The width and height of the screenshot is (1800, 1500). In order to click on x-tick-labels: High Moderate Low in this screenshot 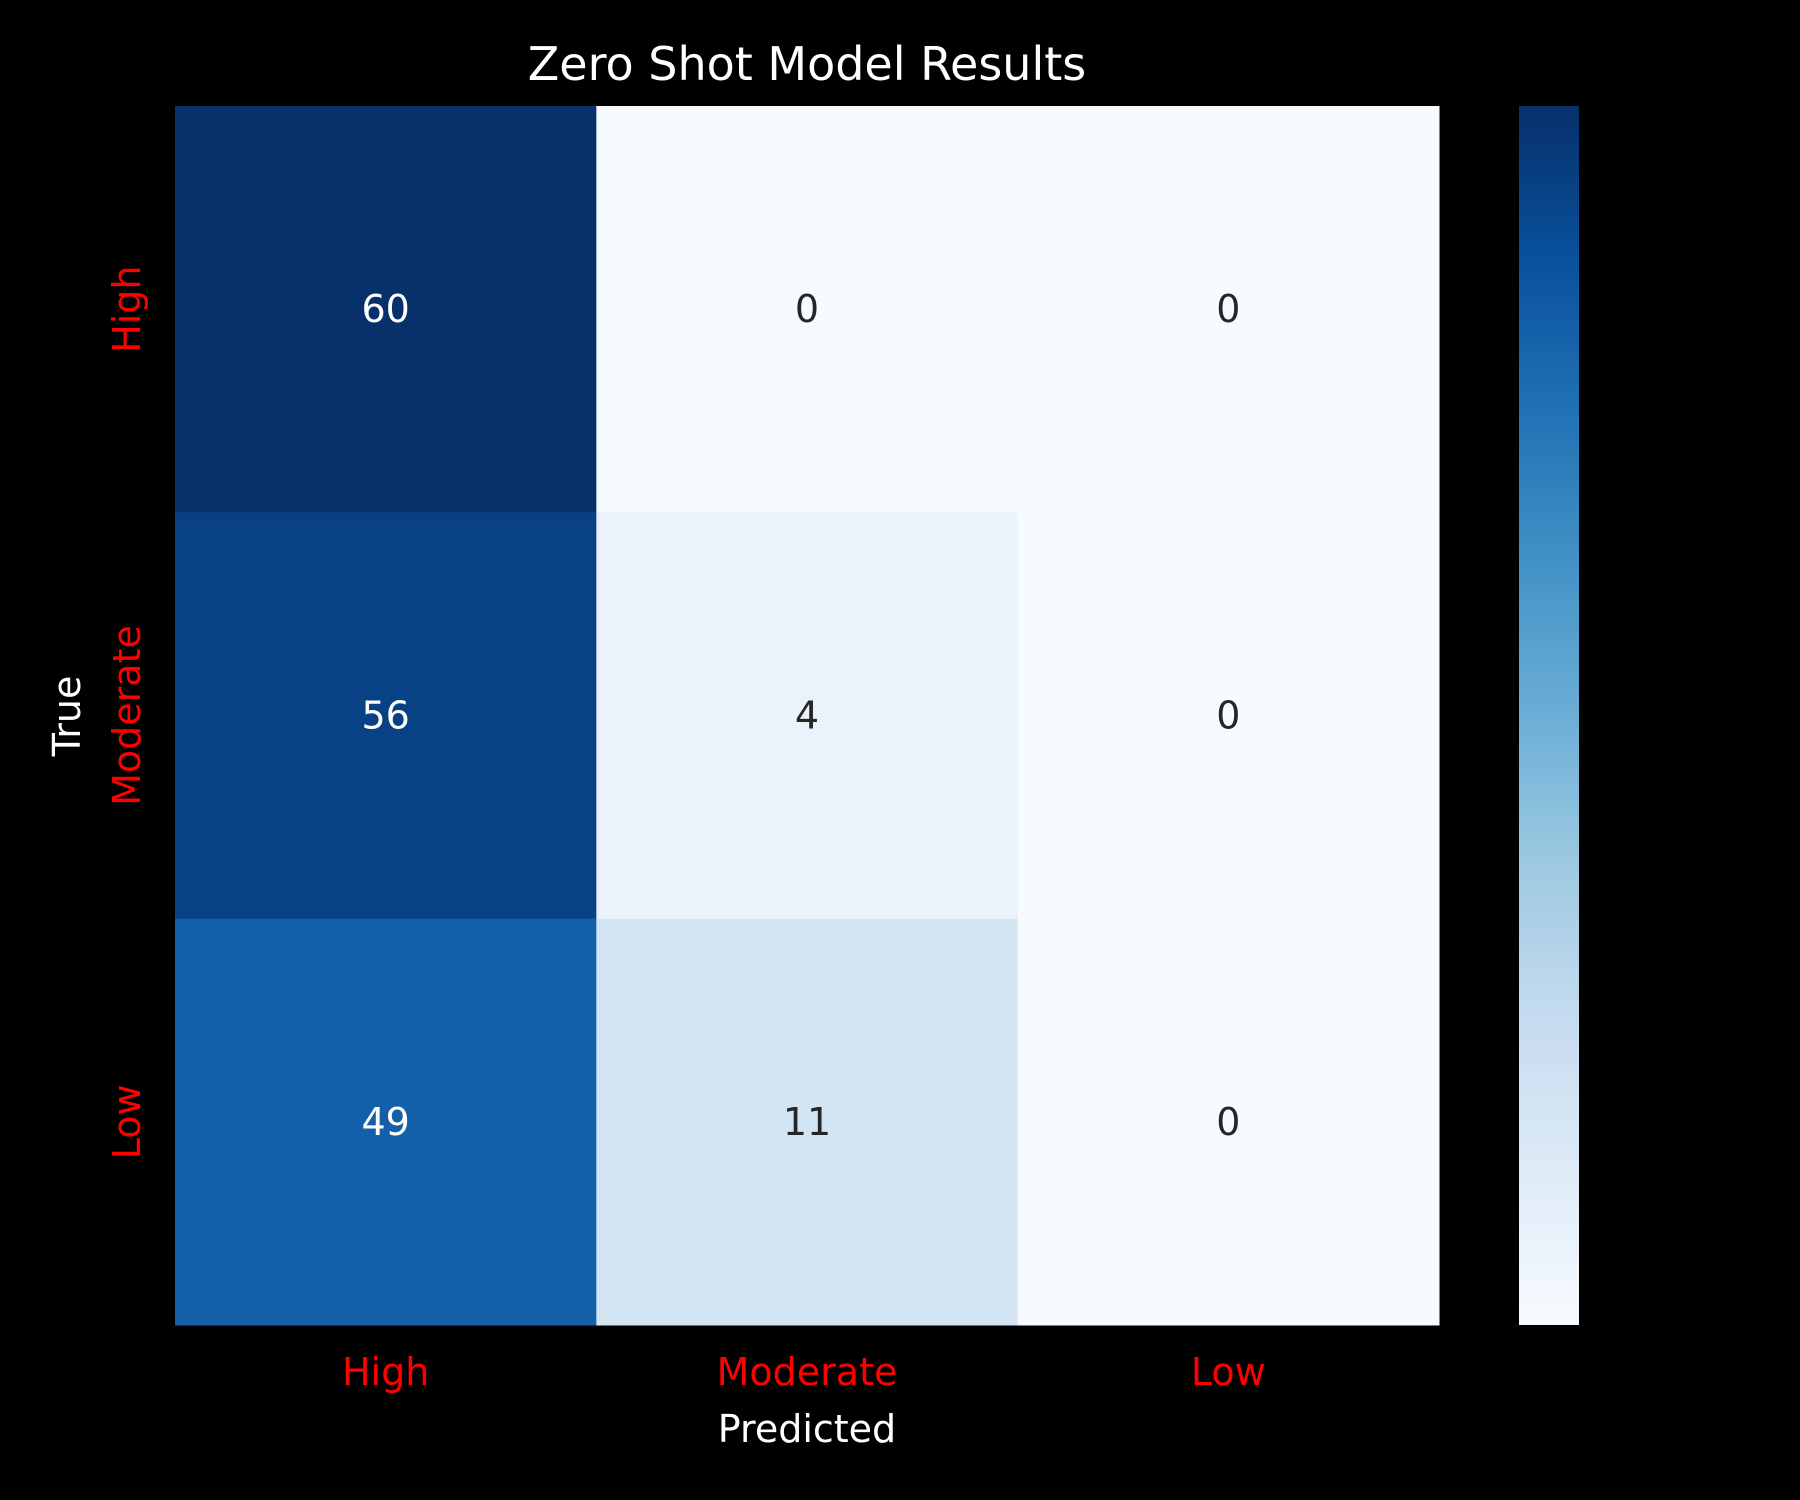, I will do `click(804, 1372)`.